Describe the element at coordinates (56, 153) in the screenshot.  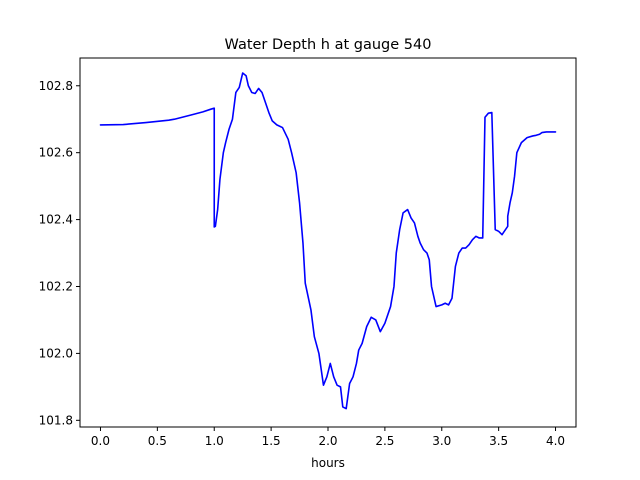
I see `y-tick-label: 102.6` at that location.